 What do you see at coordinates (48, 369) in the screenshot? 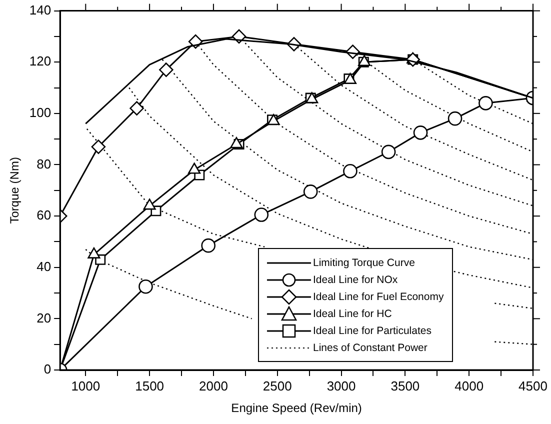
I see `y-tick-label: 0` at bounding box center [48, 369].